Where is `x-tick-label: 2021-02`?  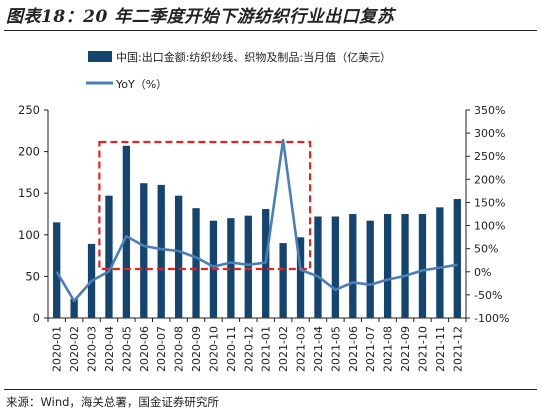
x-tick-label: 2021-02 is located at coordinates (283, 349).